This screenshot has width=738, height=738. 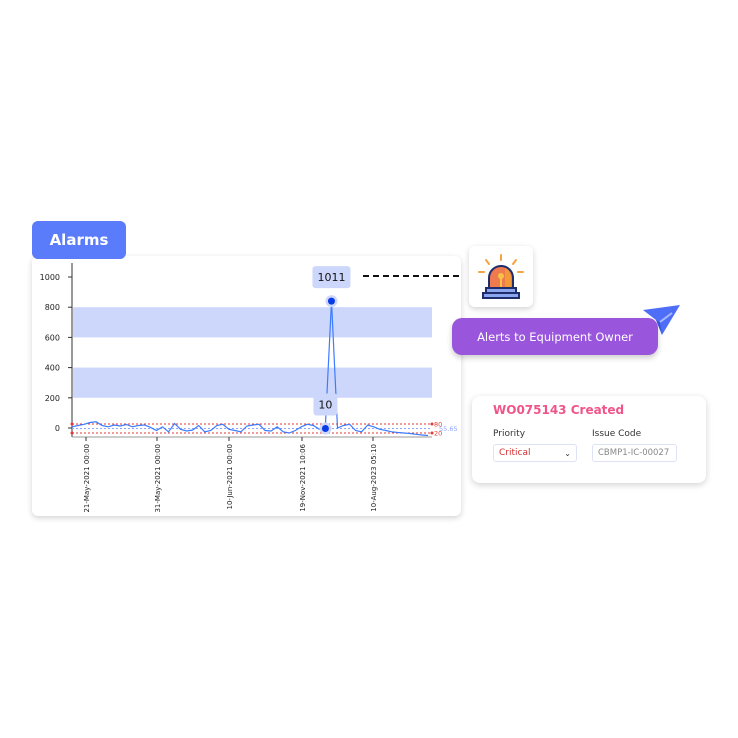 What do you see at coordinates (509, 434) in the screenshot?
I see `priority-label: Priority` at bounding box center [509, 434].